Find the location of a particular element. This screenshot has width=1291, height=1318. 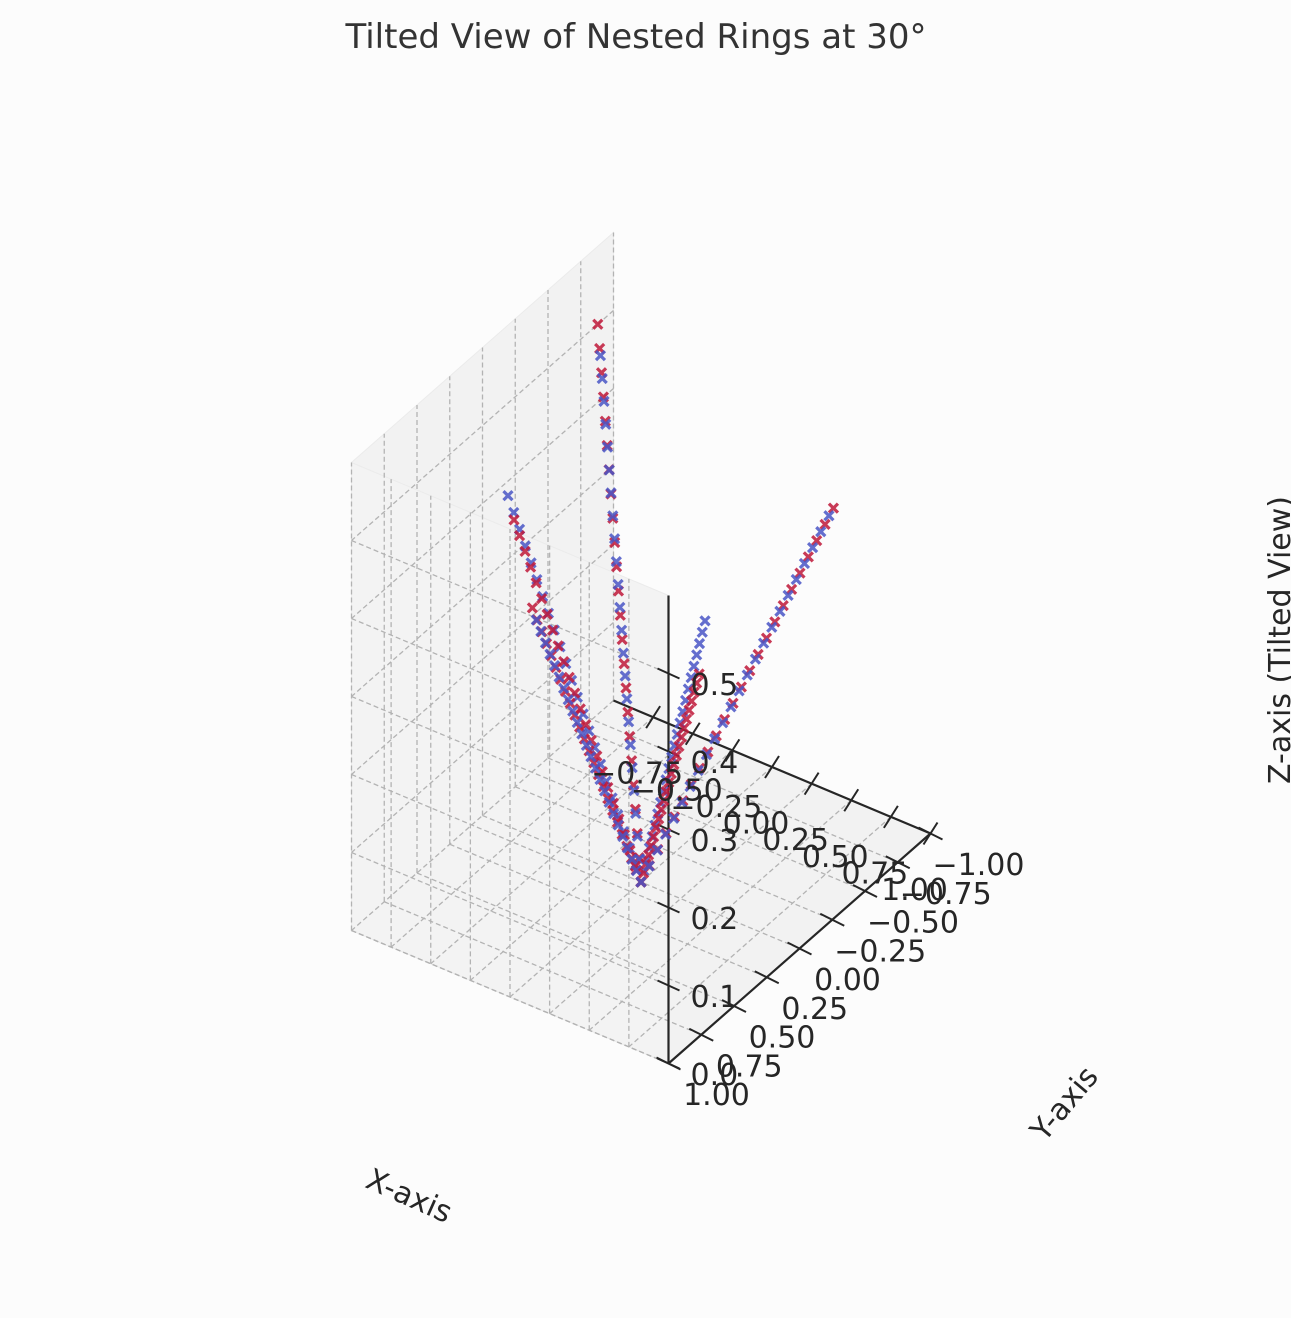

z-tick-label: 0.5 is located at coordinates (715, 685).